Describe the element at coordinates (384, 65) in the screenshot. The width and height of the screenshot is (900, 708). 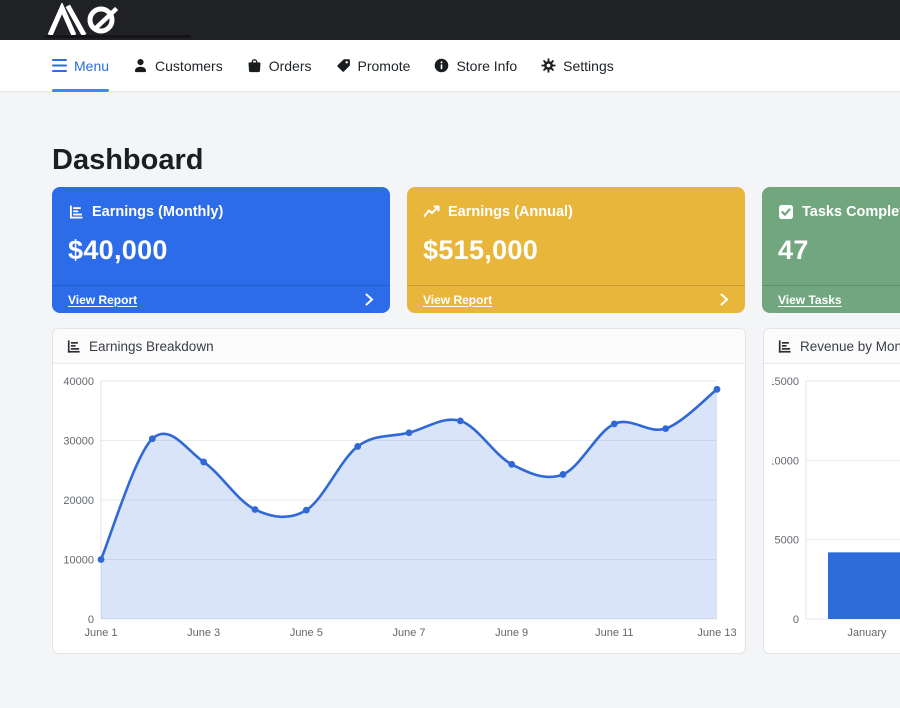
I see `nav-label: Promote` at that location.